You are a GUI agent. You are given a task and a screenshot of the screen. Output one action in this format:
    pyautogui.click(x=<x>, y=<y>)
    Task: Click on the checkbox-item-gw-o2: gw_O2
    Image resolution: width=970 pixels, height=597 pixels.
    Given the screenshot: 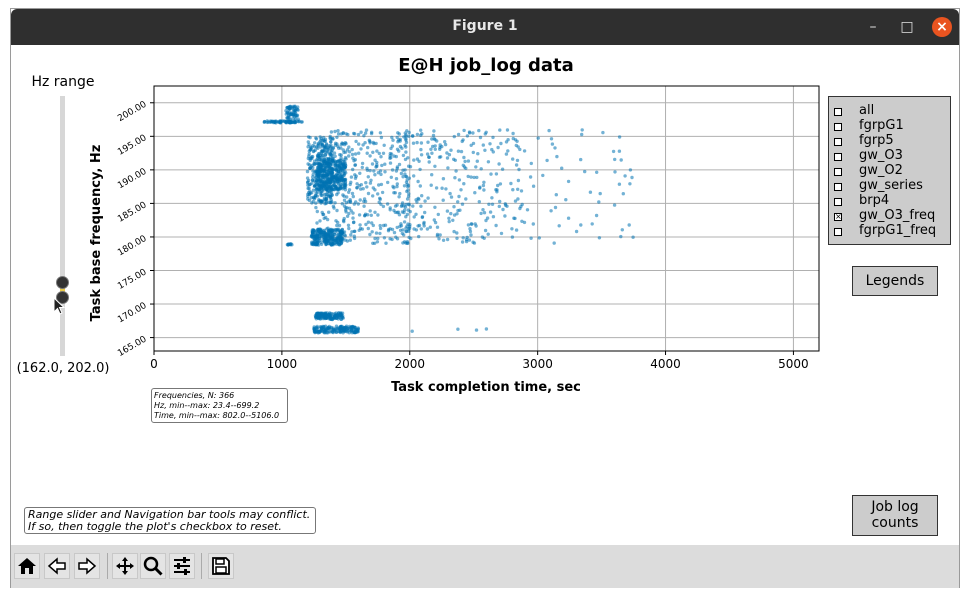 What is the action you would take?
    pyautogui.click(x=889, y=171)
    